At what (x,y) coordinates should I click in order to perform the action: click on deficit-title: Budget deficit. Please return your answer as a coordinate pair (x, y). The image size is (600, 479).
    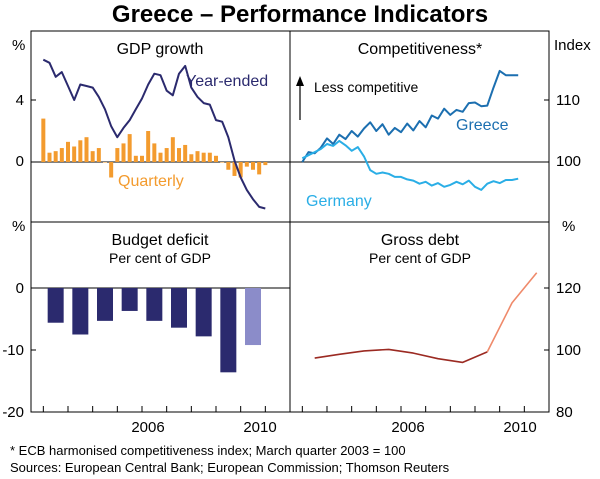
    Looking at the image, I should click on (161, 240).